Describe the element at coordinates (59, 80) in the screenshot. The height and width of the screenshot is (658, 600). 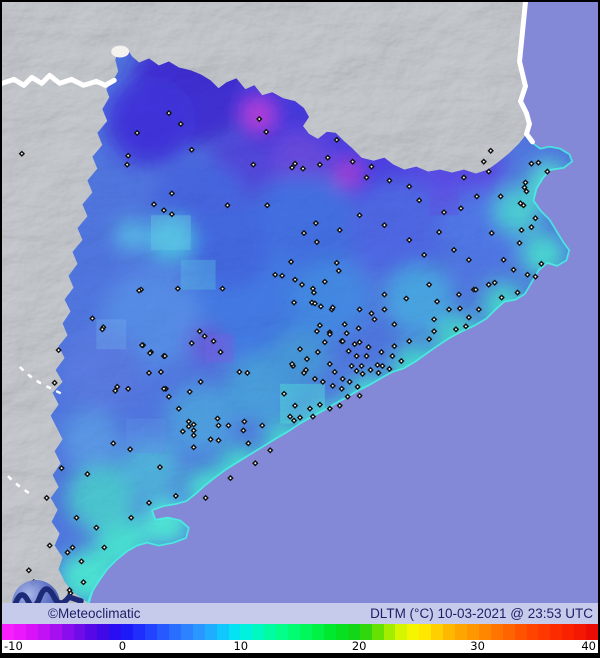
I see `france-border-line` at that location.